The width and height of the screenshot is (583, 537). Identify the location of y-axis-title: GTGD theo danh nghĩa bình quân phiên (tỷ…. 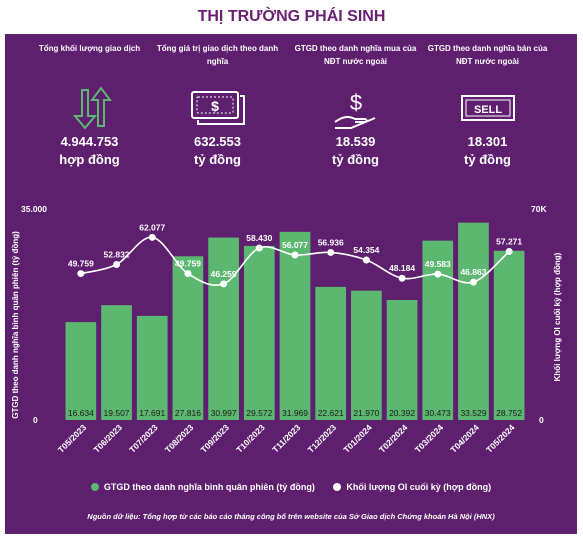
(15, 325).